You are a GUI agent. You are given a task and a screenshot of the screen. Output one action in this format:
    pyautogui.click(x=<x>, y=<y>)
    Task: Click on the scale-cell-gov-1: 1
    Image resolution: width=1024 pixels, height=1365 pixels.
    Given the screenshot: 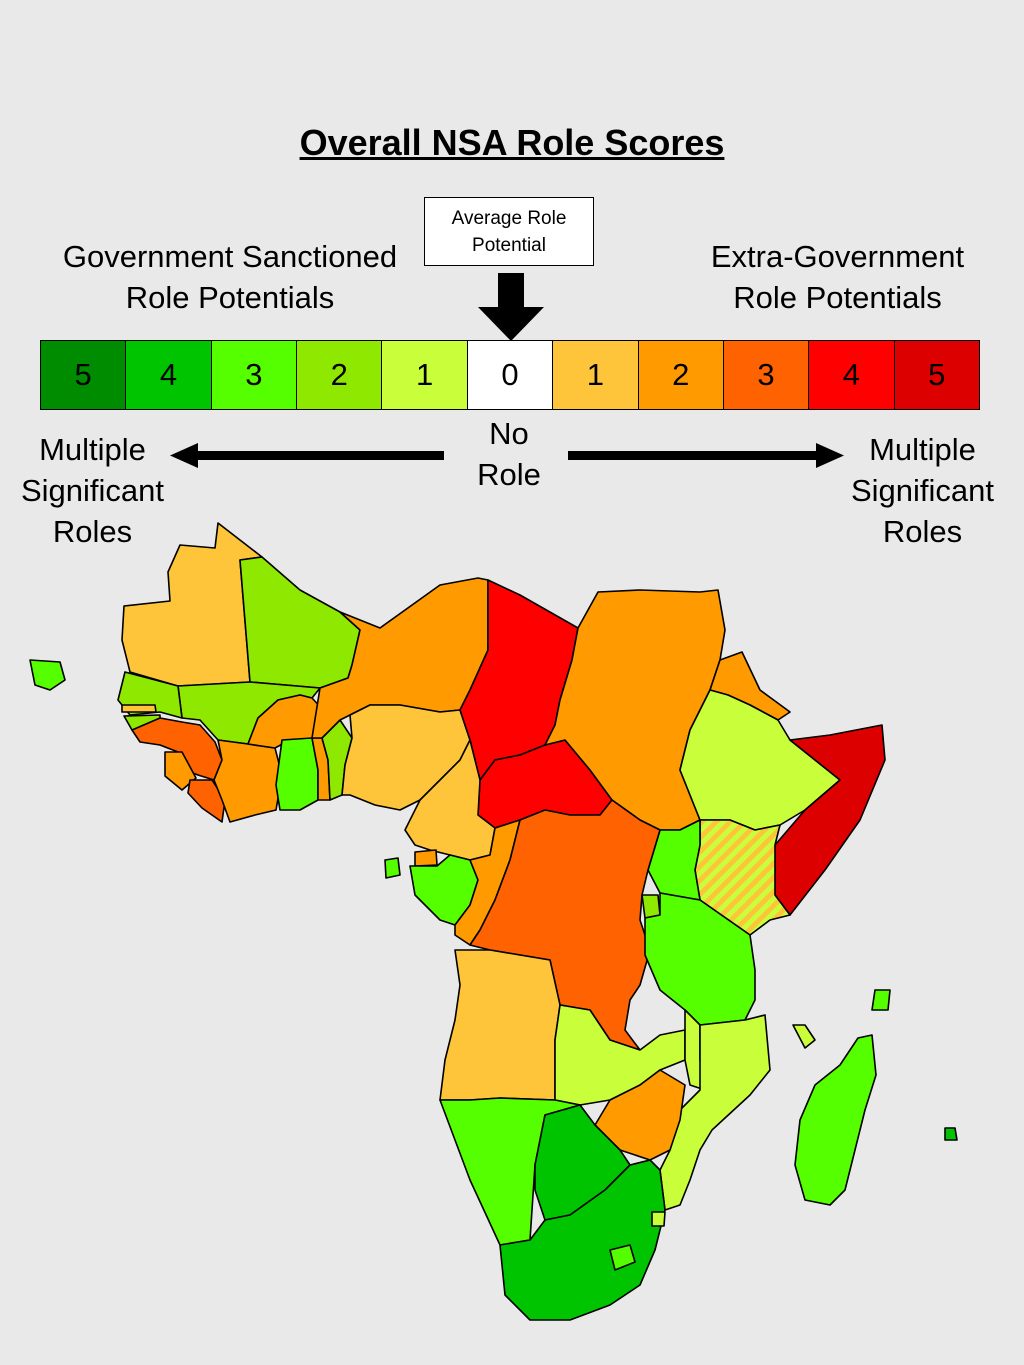 What is the action you would take?
    pyautogui.click(x=425, y=375)
    